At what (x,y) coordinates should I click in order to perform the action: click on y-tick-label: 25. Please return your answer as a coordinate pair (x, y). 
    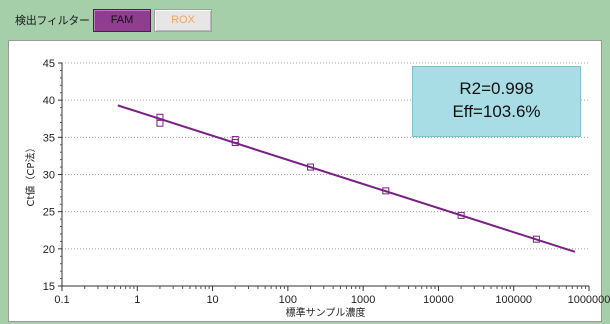
    Looking at the image, I should click on (49, 213).